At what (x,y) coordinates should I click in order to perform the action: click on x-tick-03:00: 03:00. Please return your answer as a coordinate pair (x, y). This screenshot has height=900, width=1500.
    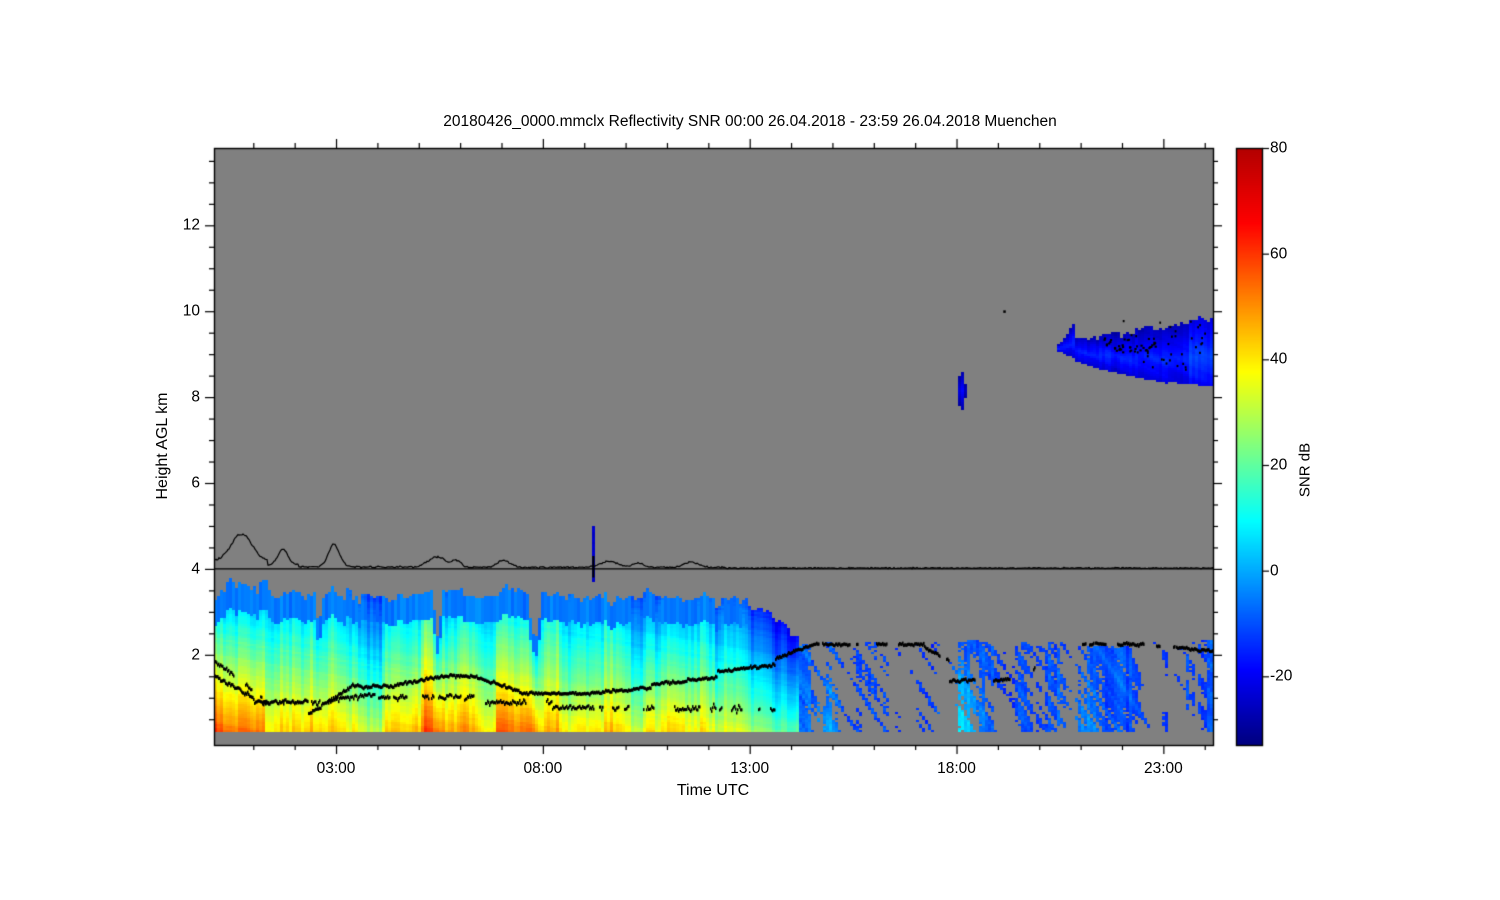
    Looking at the image, I should click on (336, 768).